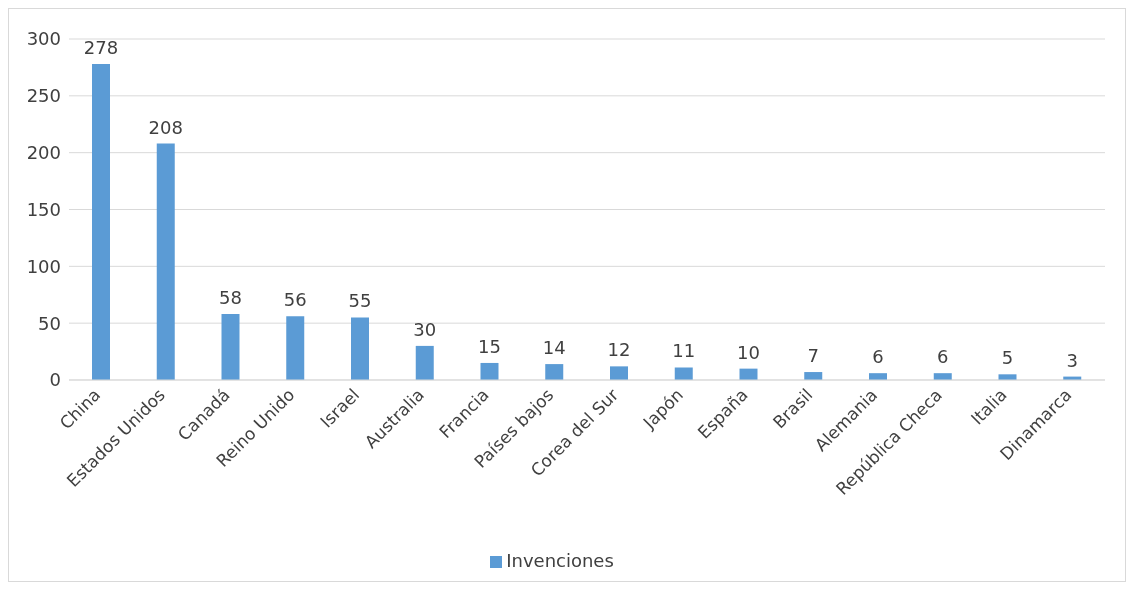 The image size is (1134, 590). I want to click on y-tick-label: 250, so click(43, 96).